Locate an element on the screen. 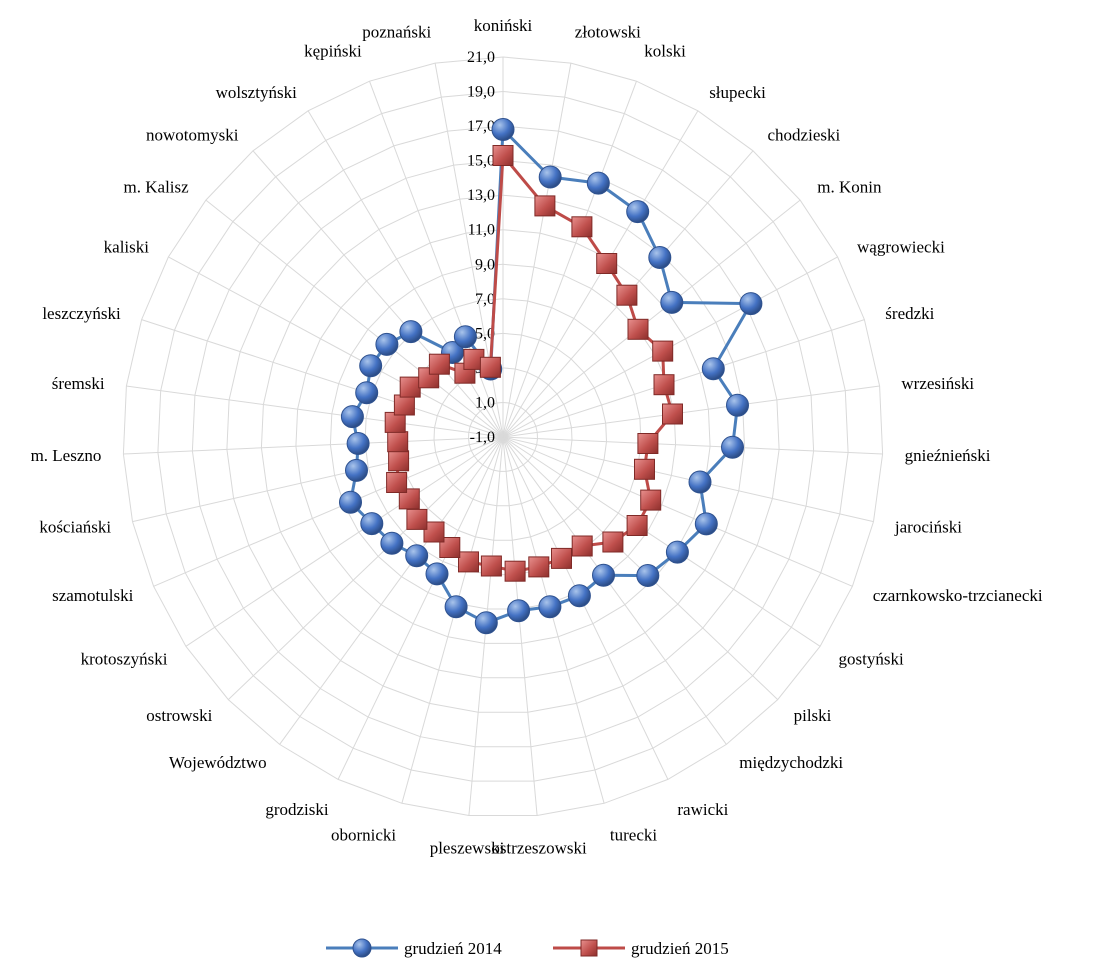  category-label: m. Kalisz is located at coordinates (157, 186).